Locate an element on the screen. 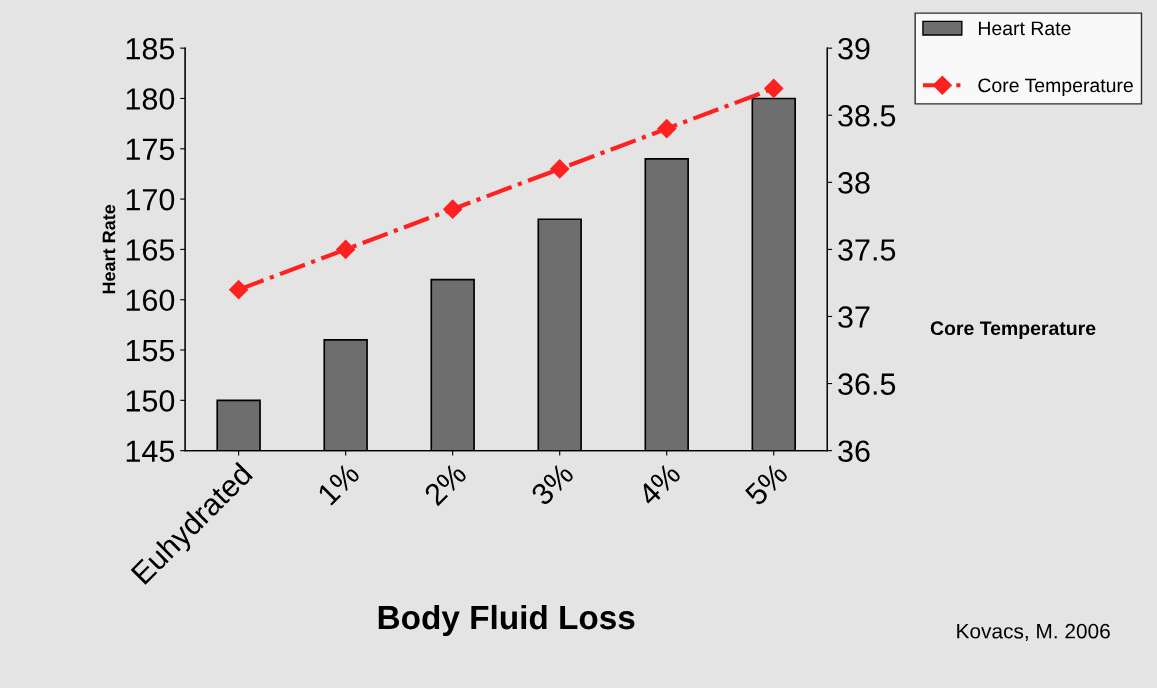 Image resolution: width=1157 pixels, height=688 pixels. y-tick-label: 160 is located at coordinates (150, 300).